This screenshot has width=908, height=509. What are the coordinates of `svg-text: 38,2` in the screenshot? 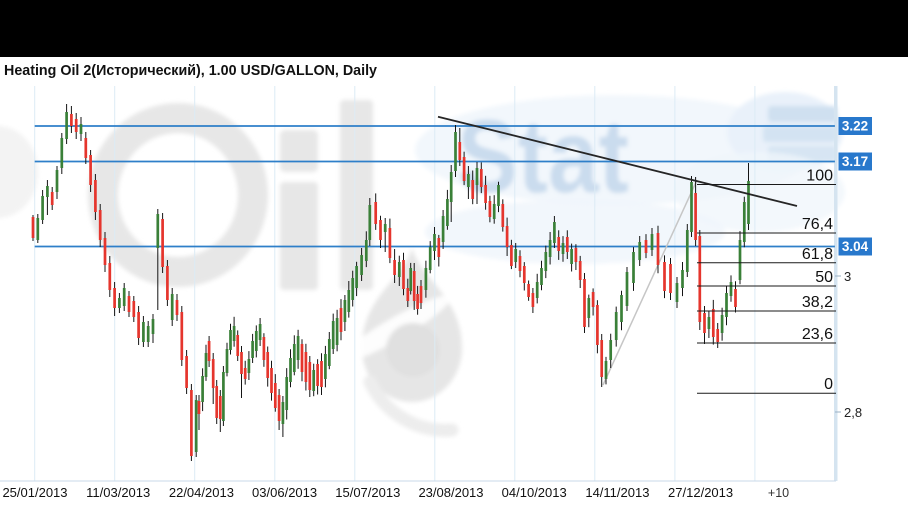 It's located at (817, 302).